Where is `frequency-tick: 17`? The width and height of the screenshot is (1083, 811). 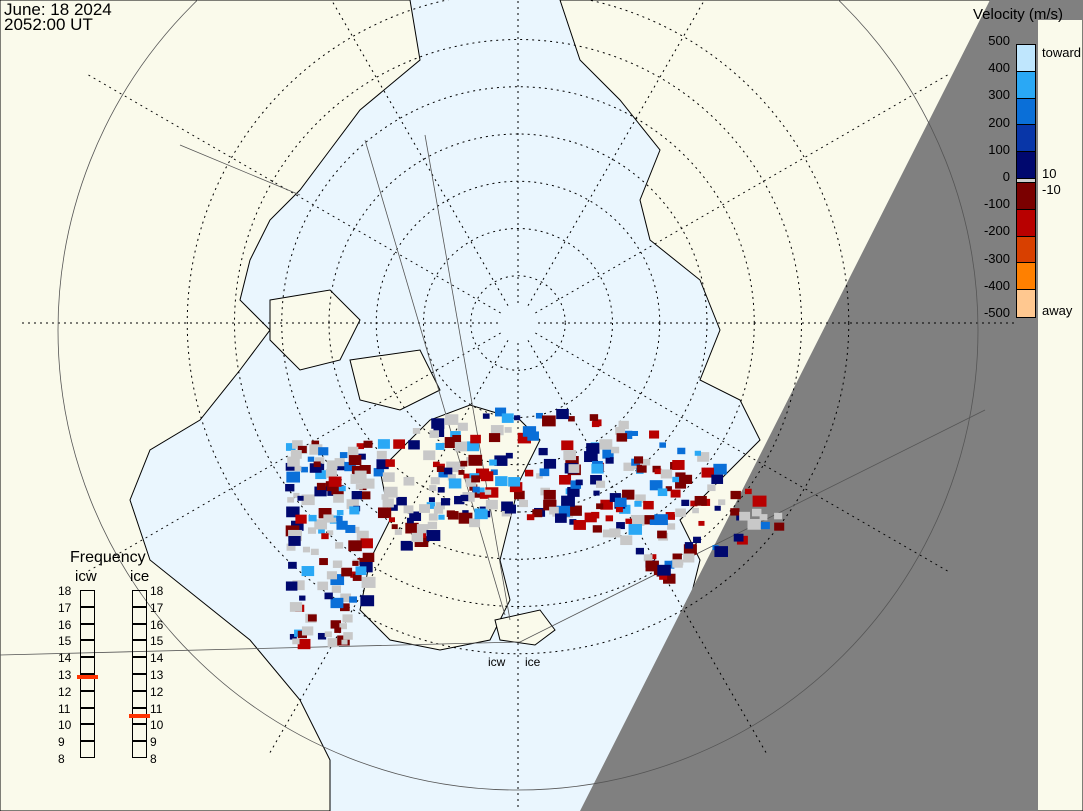
frequency-tick: 17 is located at coordinates (65, 607).